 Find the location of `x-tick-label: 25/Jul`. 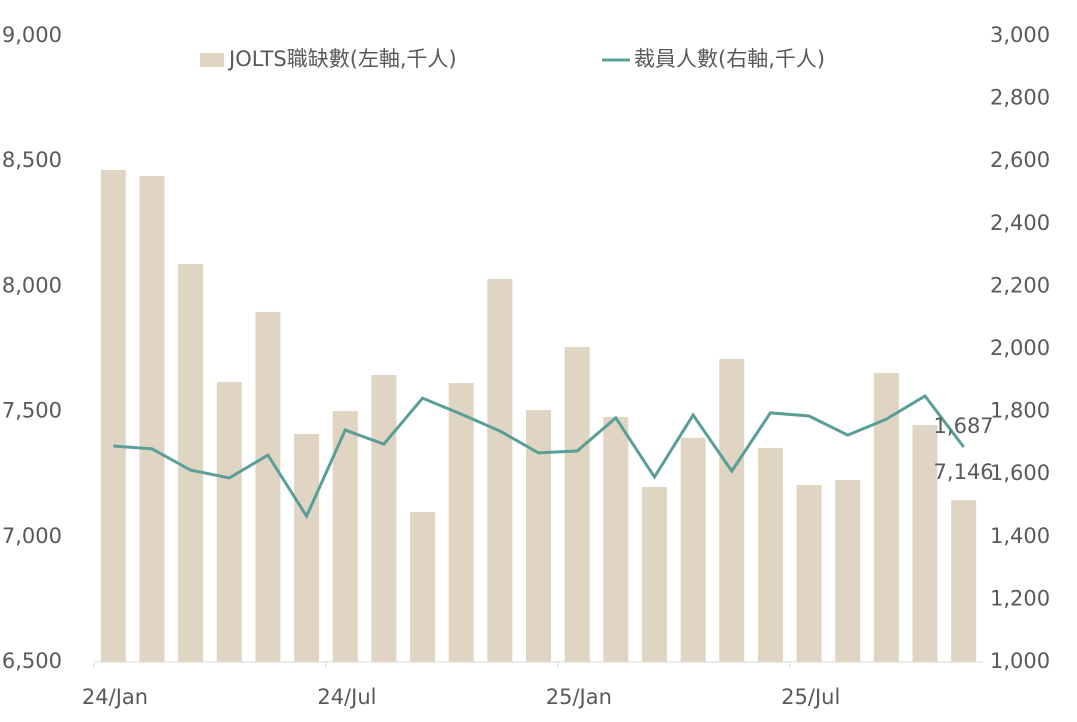

x-tick-label: 25/Jul is located at coordinates (810, 697).